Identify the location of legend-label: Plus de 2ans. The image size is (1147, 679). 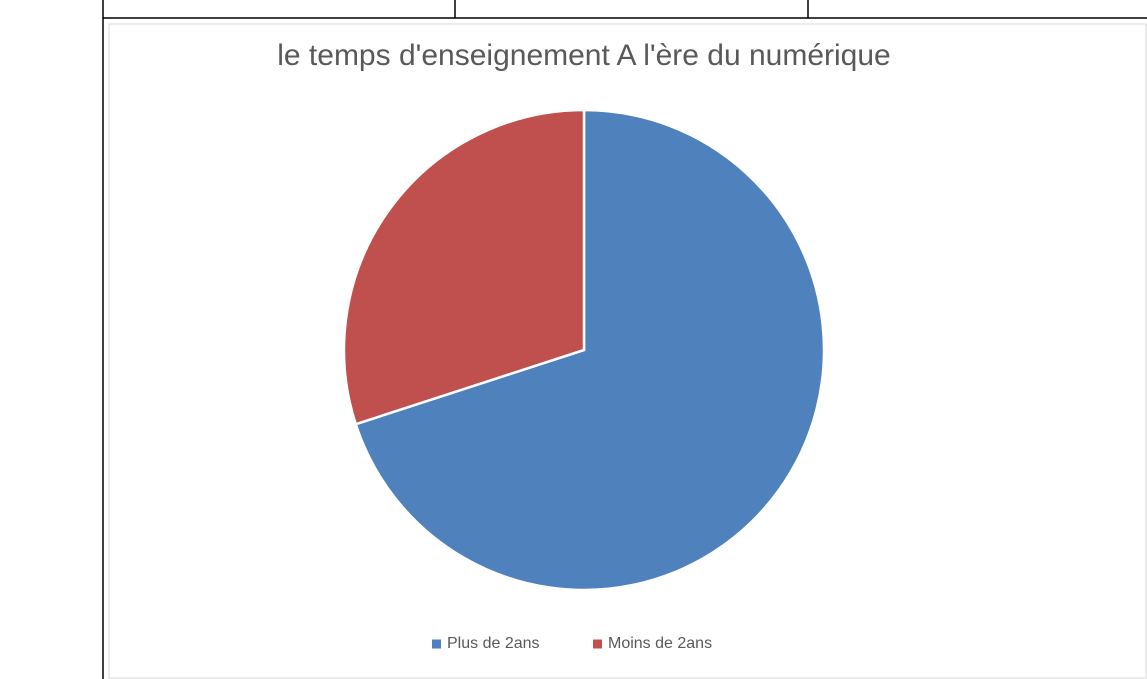
(493, 643).